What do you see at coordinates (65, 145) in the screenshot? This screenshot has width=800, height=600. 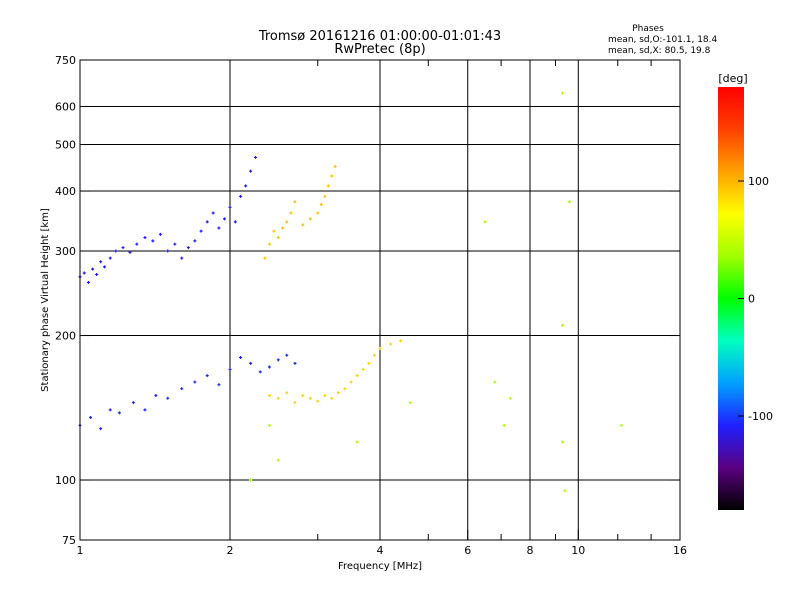 I see `y-tick-label: 500` at bounding box center [65, 145].